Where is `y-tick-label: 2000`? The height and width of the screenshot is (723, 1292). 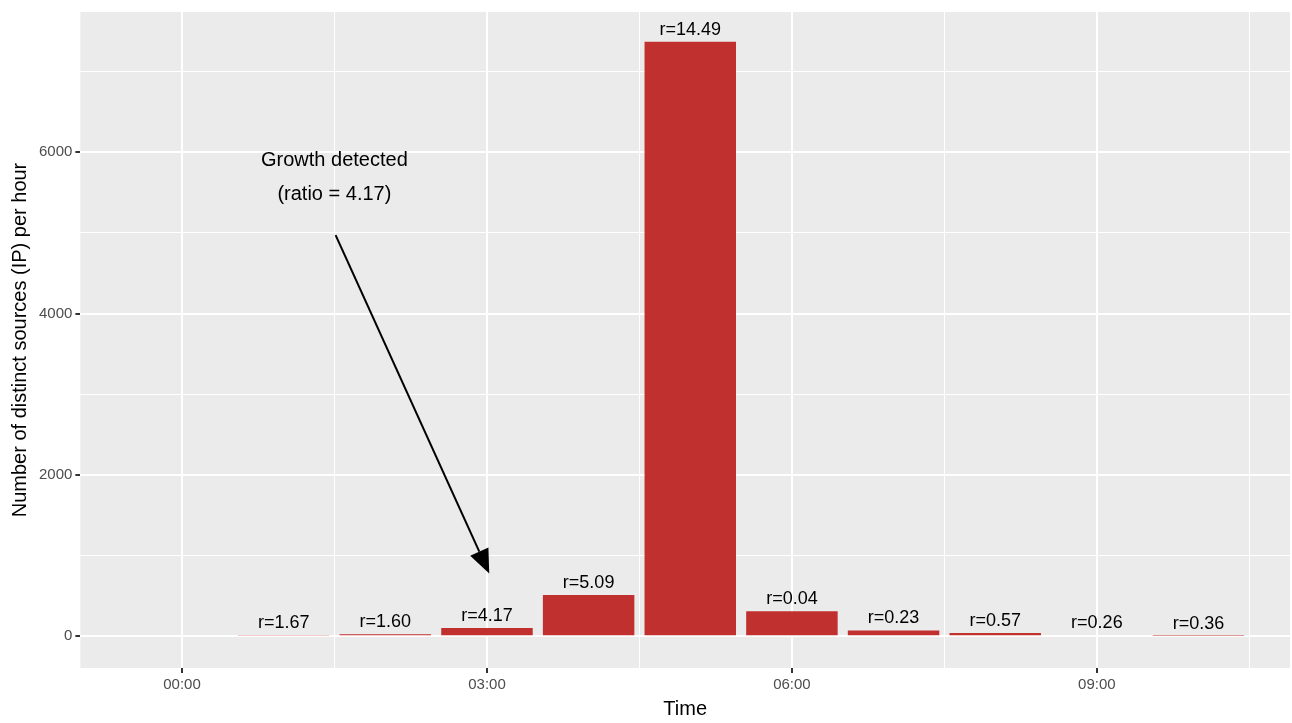
y-tick-label: 2000 is located at coordinates (55, 474).